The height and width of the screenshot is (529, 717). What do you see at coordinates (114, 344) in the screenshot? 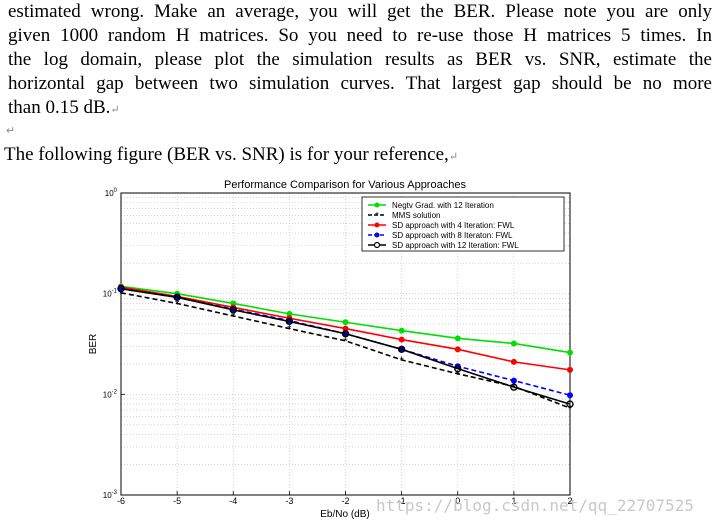
I see `y-axis-ticks: 10⁰ 10⁻¹ 10⁻² 10⁻³` at bounding box center [114, 344].